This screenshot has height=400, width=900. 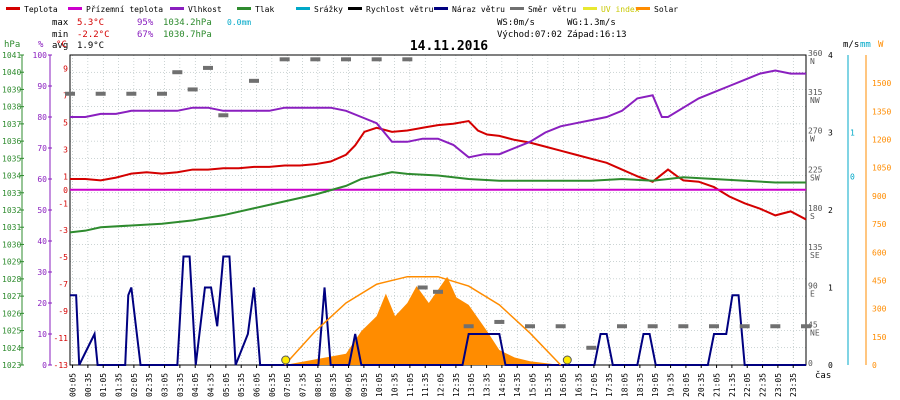 What do you see at coordinates (487, 385) in the screenshot?
I see `x-tick-label: 13:35` at bounding box center [487, 385].